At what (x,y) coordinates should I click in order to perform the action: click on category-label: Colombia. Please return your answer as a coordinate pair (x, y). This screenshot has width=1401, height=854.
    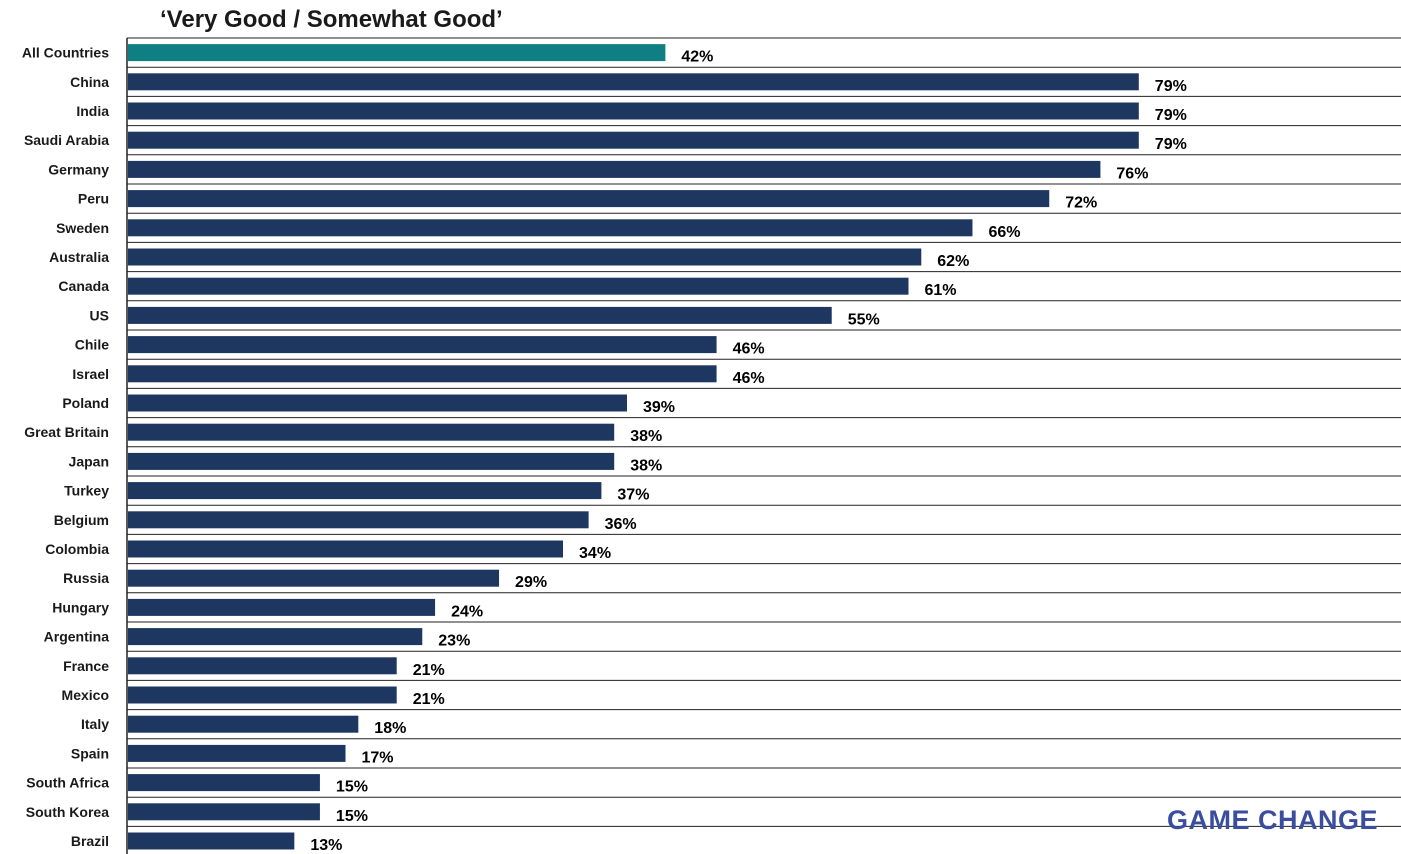
    Looking at the image, I should click on (77, 549).